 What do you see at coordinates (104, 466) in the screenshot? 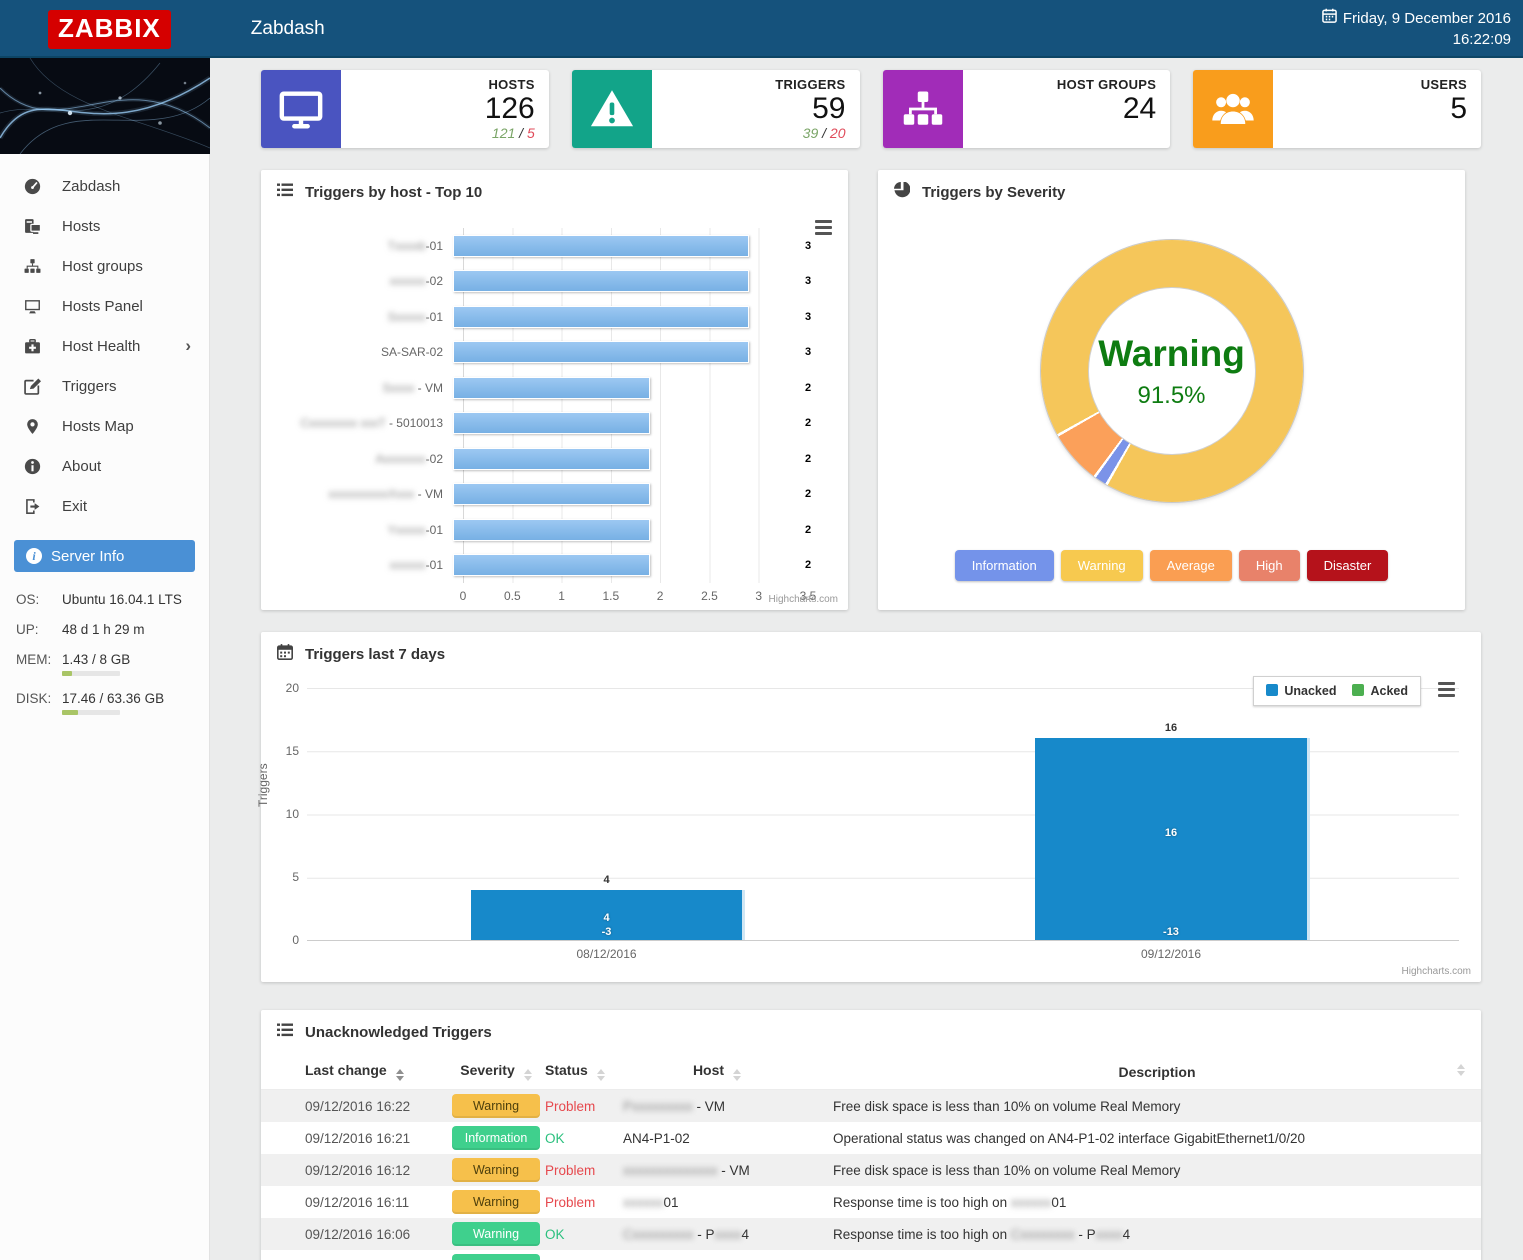
I see `sidebar-item-about: About` at bounding box center [104, 466].